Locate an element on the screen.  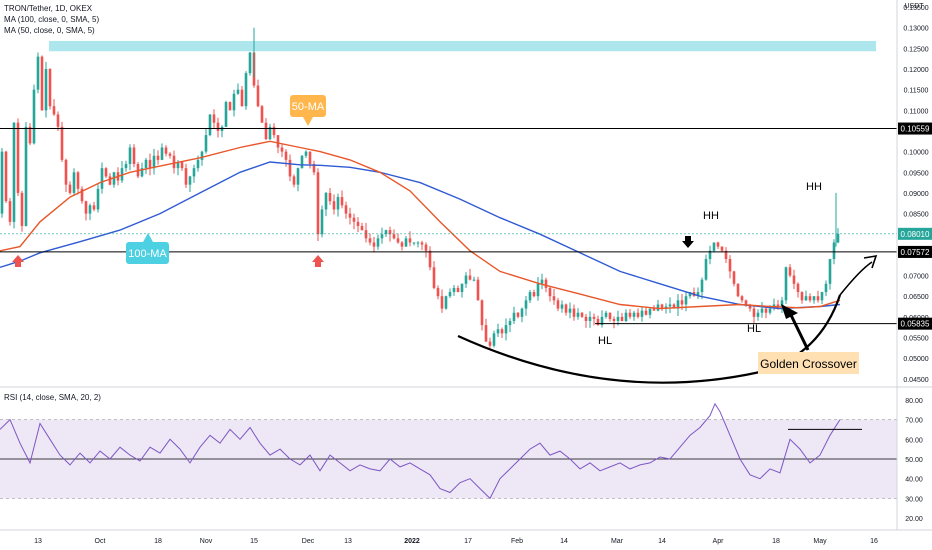
time-tick-label: Oct is located at coordinates (100, 541).